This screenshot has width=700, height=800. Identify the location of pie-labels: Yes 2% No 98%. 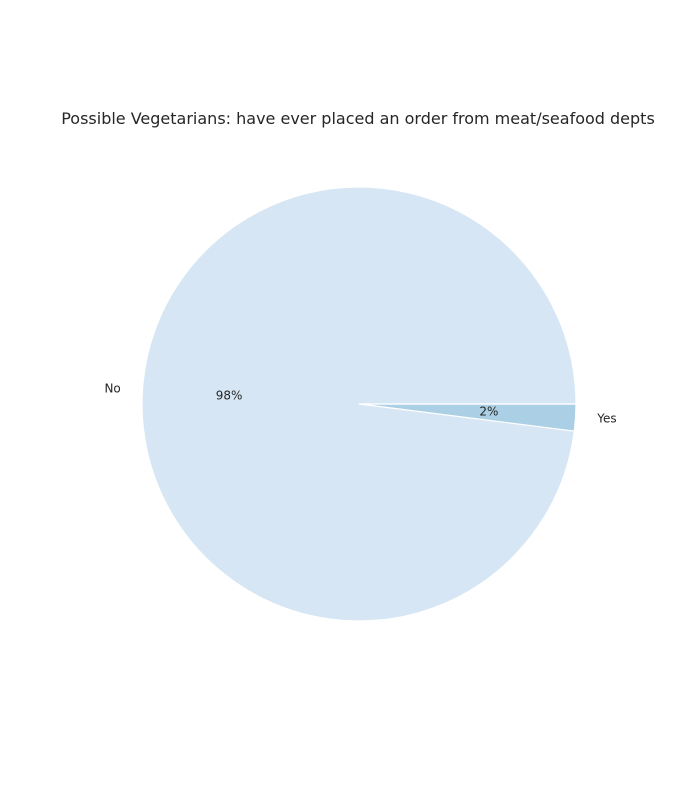
(360, 404).